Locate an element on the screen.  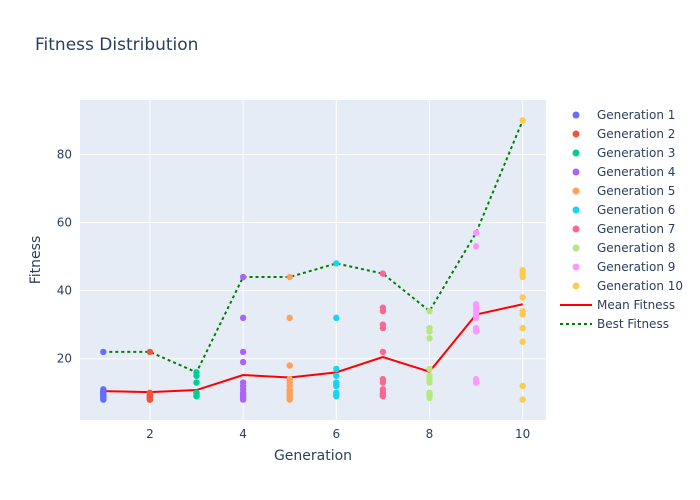
legend-item: Generation 7 is located at coordinates (624, 229).